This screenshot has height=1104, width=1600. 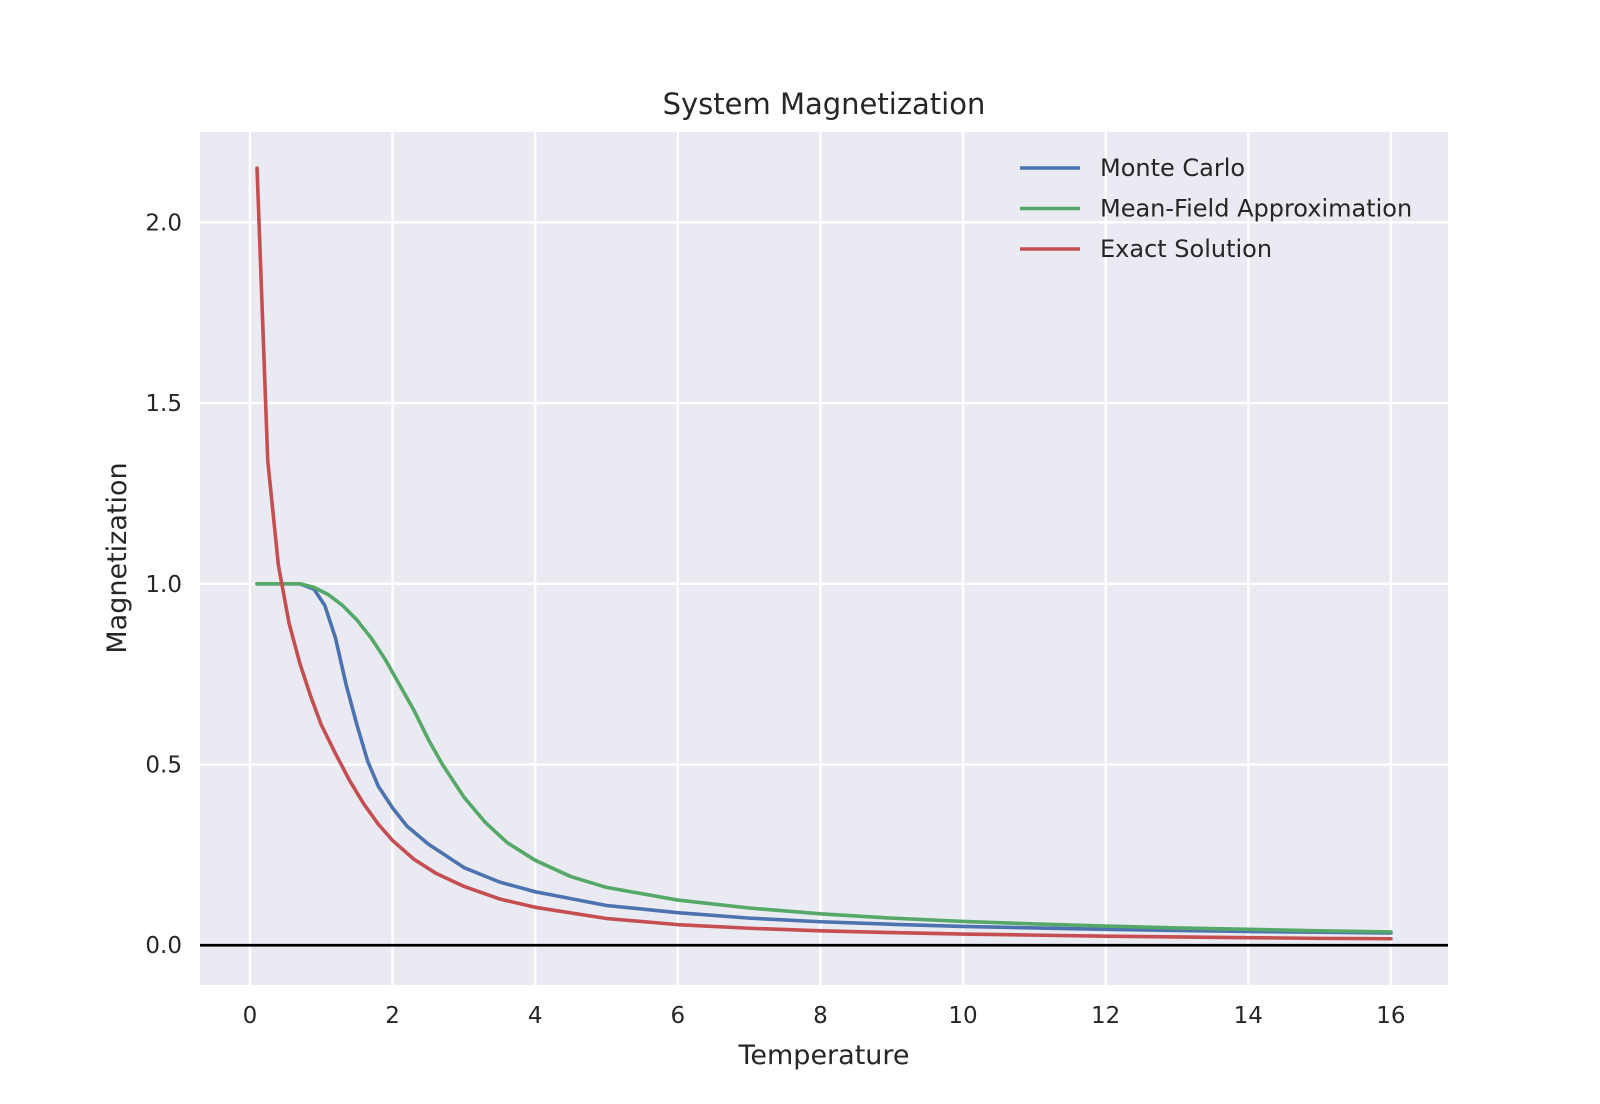 What do you see at coordinates (163, 766) in the screenshot?
I see `y-tick-label: 0.5` at bounding box center [163, 766].